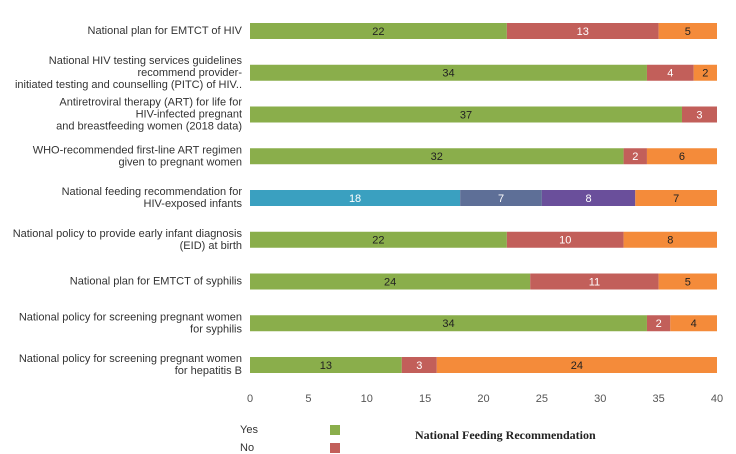  Describe the element at coordinates (600, 399) in the screenshot. I see `x-tick-label: 30` at that location.